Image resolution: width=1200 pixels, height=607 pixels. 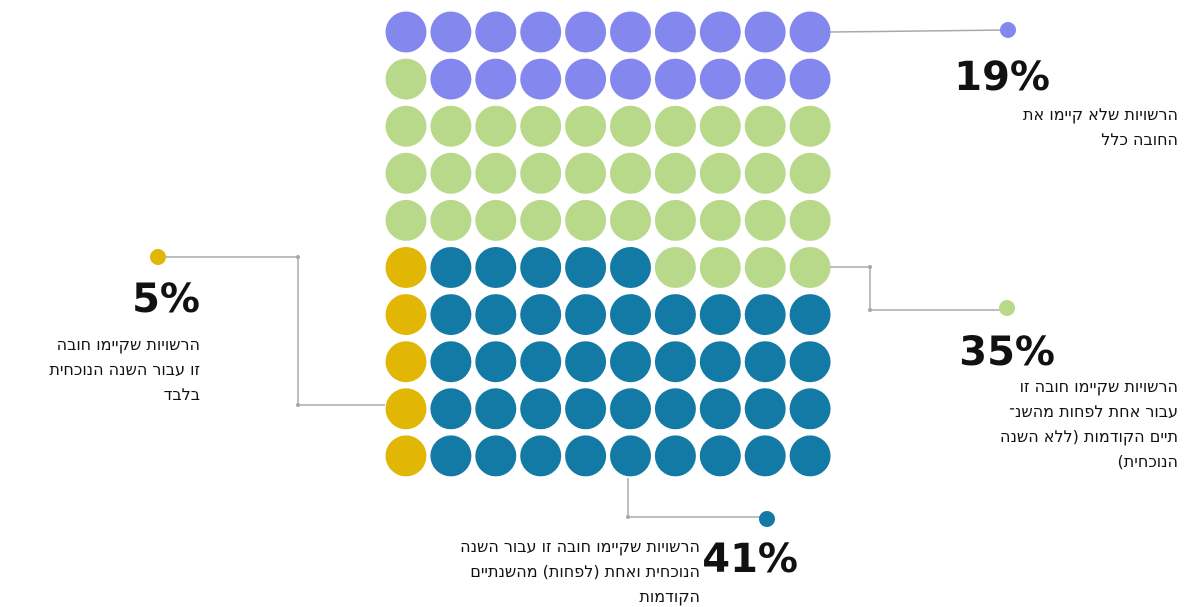 I want to click on legend-label: הרשויות שקיימו חובה זו עבור השנה, so click(x=580, y=546).